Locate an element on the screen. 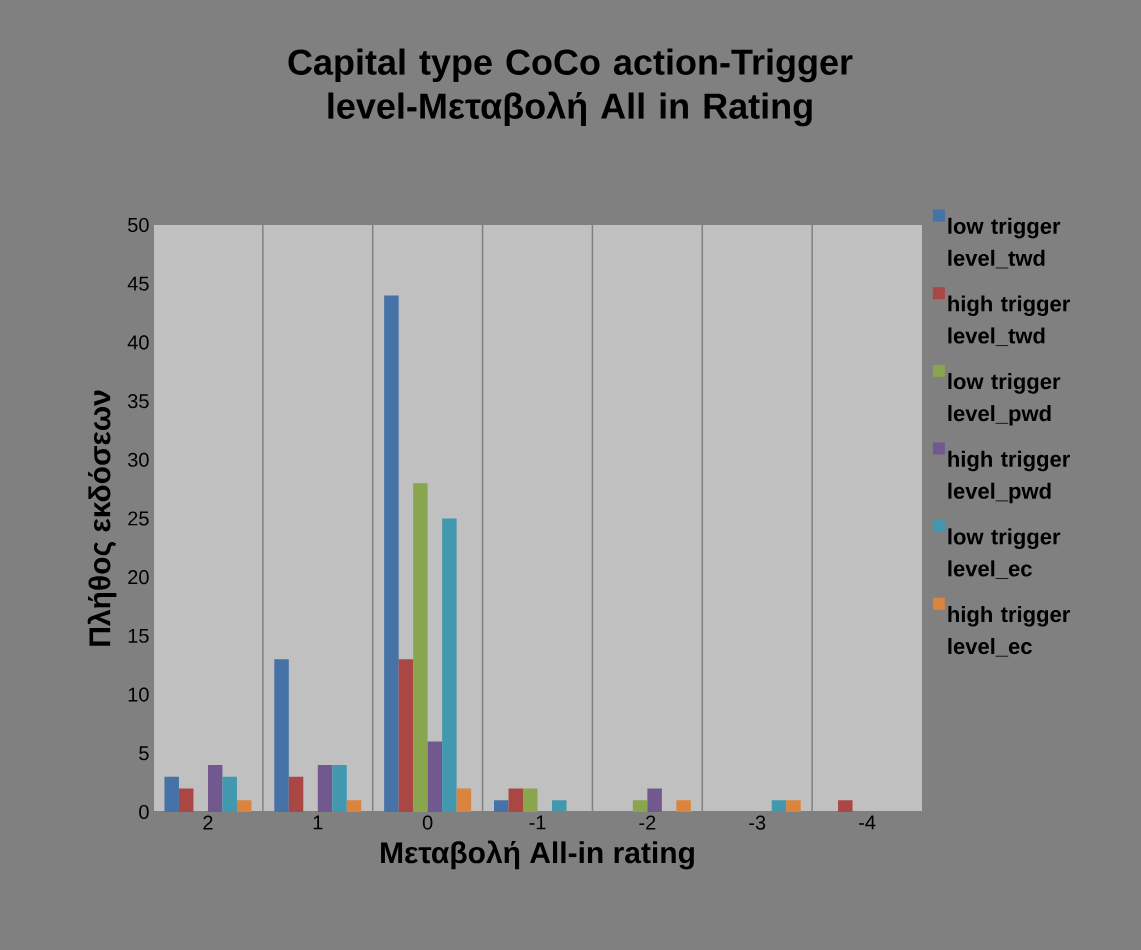 This screenshot has width=1141, height=950. legend-label: low trigger level_twd is located at coordinates (1004, 243).